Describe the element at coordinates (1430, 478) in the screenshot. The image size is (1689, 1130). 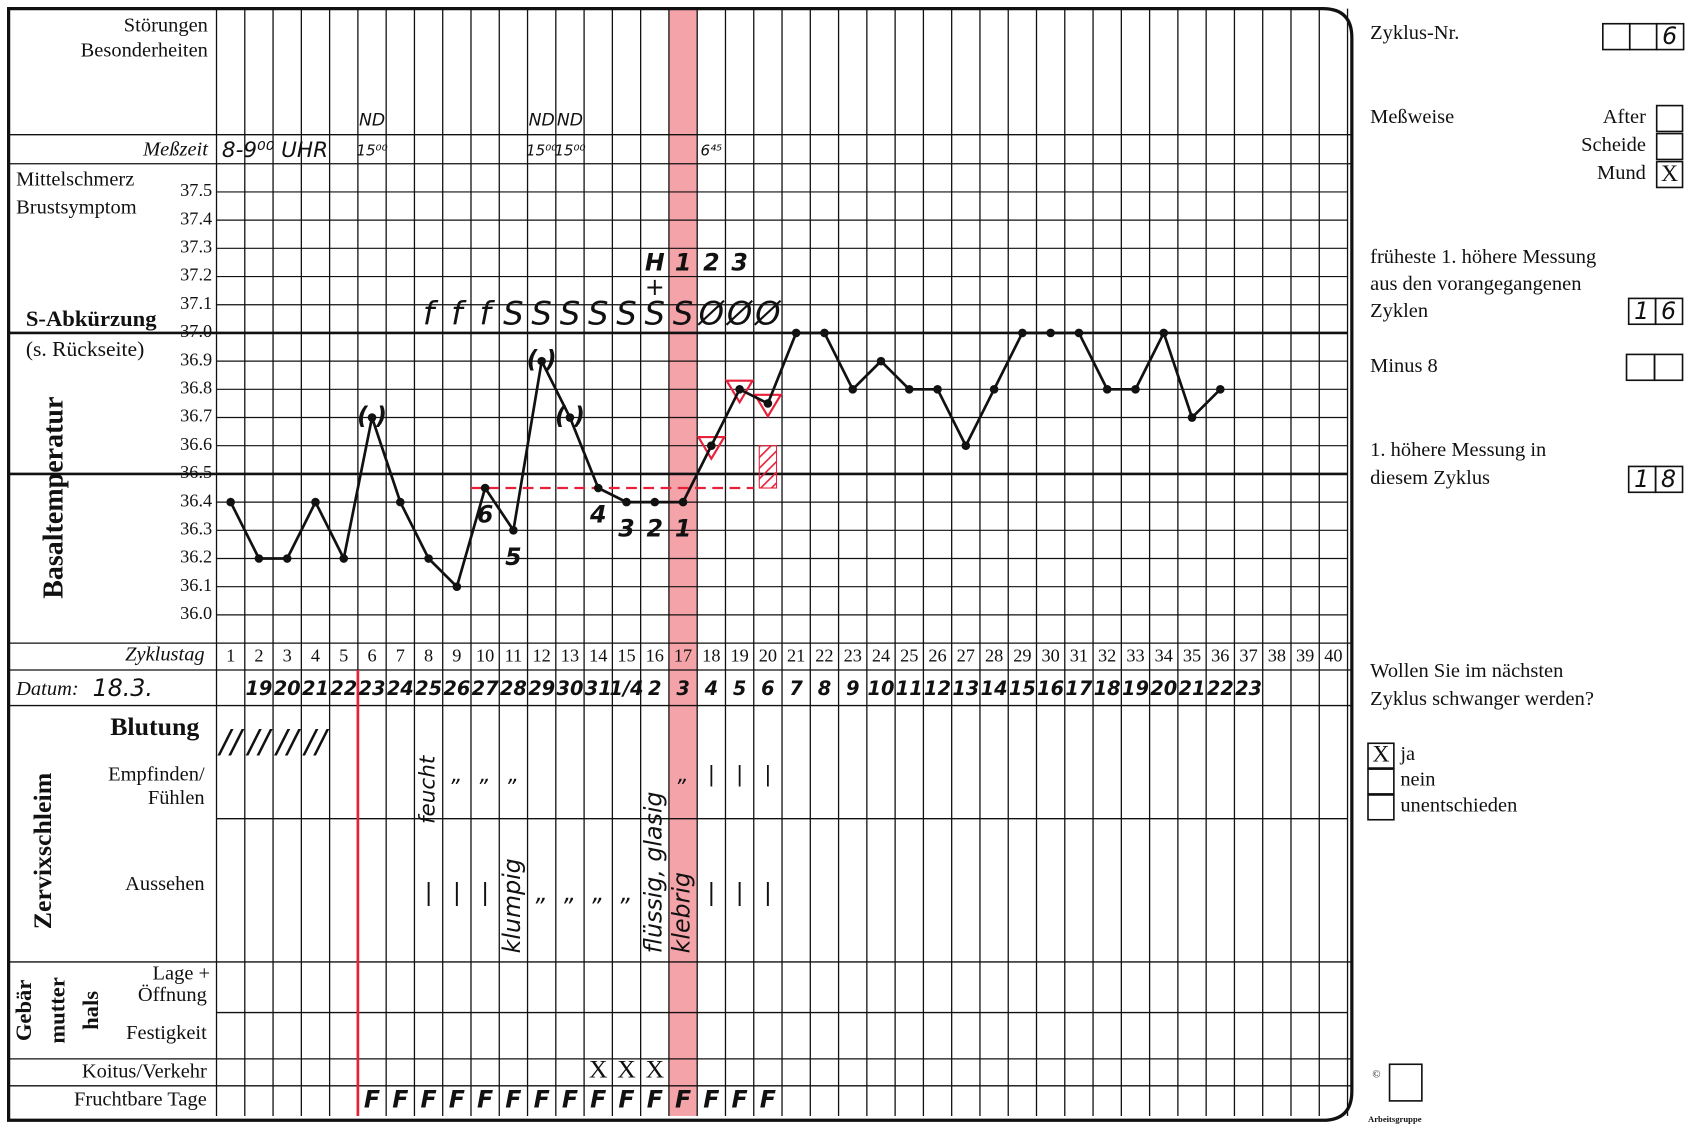
I see `first-higher-label: diesem Zyklus` at that location.